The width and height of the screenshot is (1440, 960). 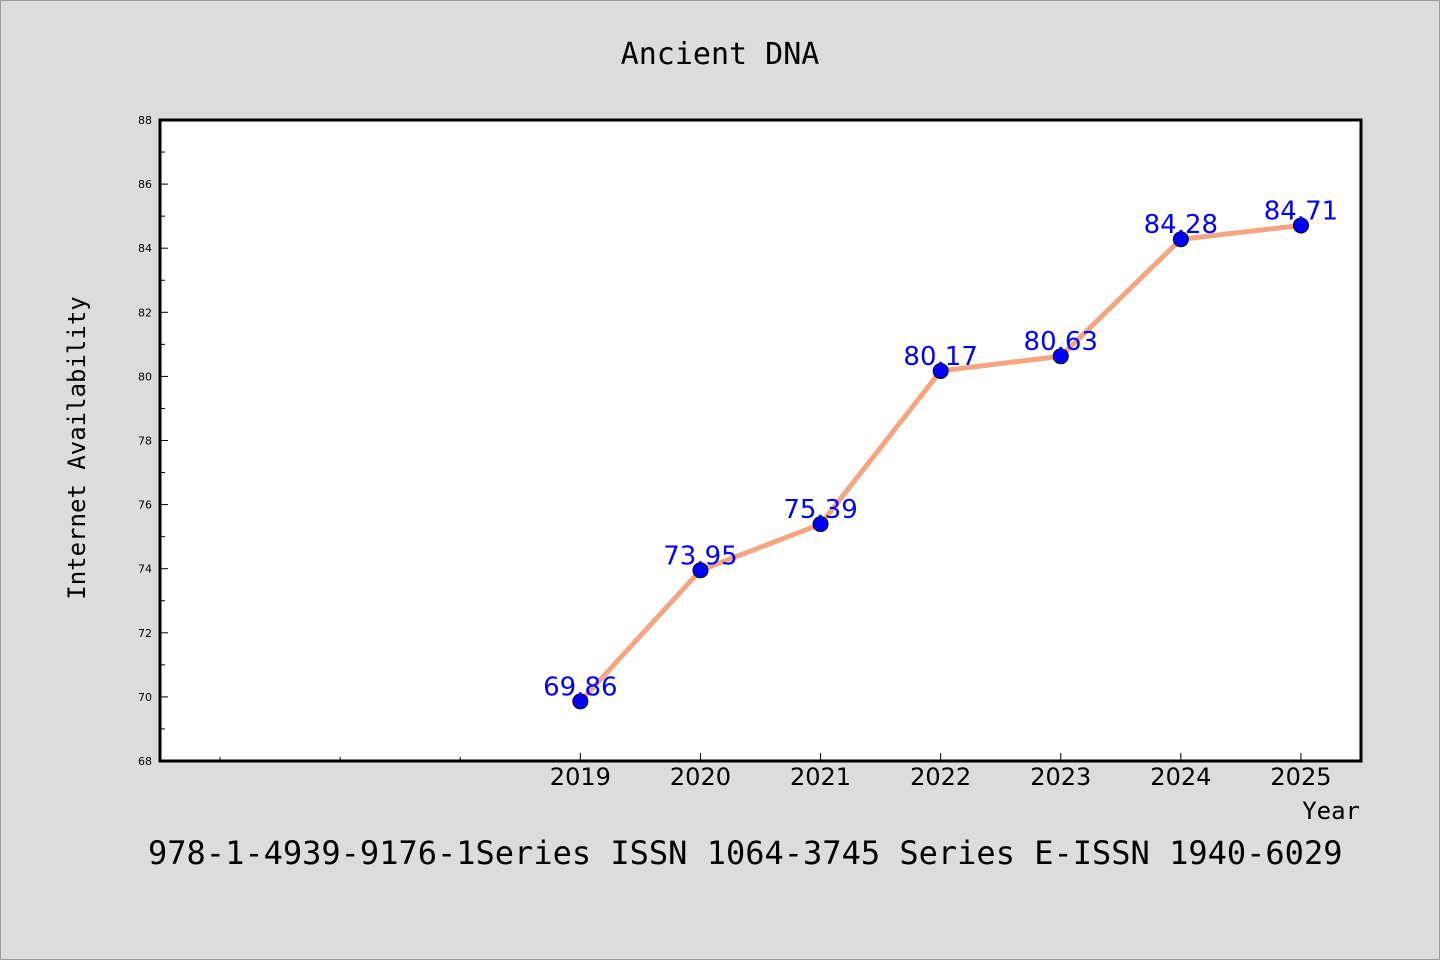 I want to click on data-label: 84.71, so click(x=1301, y=211).